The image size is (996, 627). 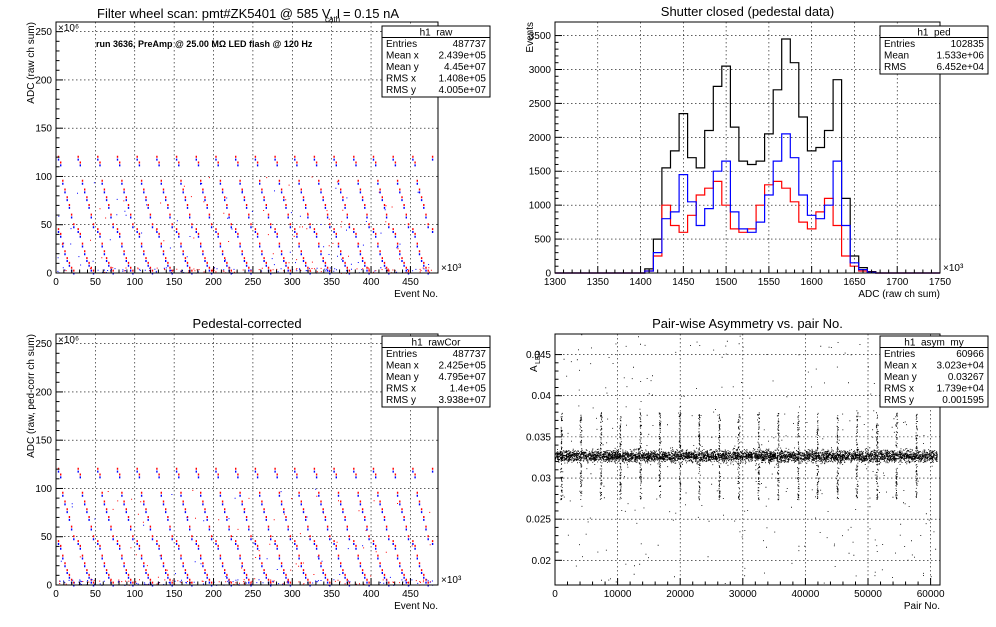 I want to click on stats-row-value: 4.45e+07, so click(x=465, y=67).